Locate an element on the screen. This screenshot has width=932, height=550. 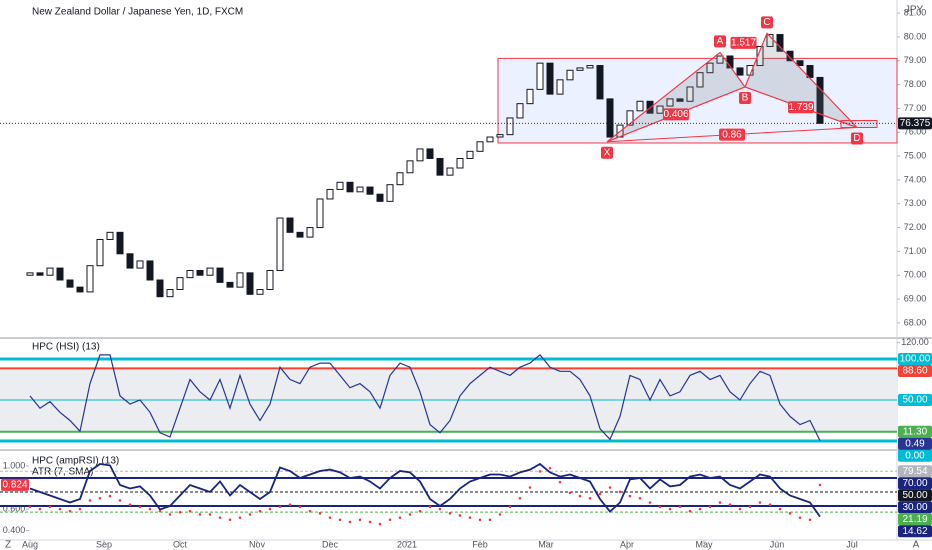
auto-scale-button: A is located at coordinates (916, 545).